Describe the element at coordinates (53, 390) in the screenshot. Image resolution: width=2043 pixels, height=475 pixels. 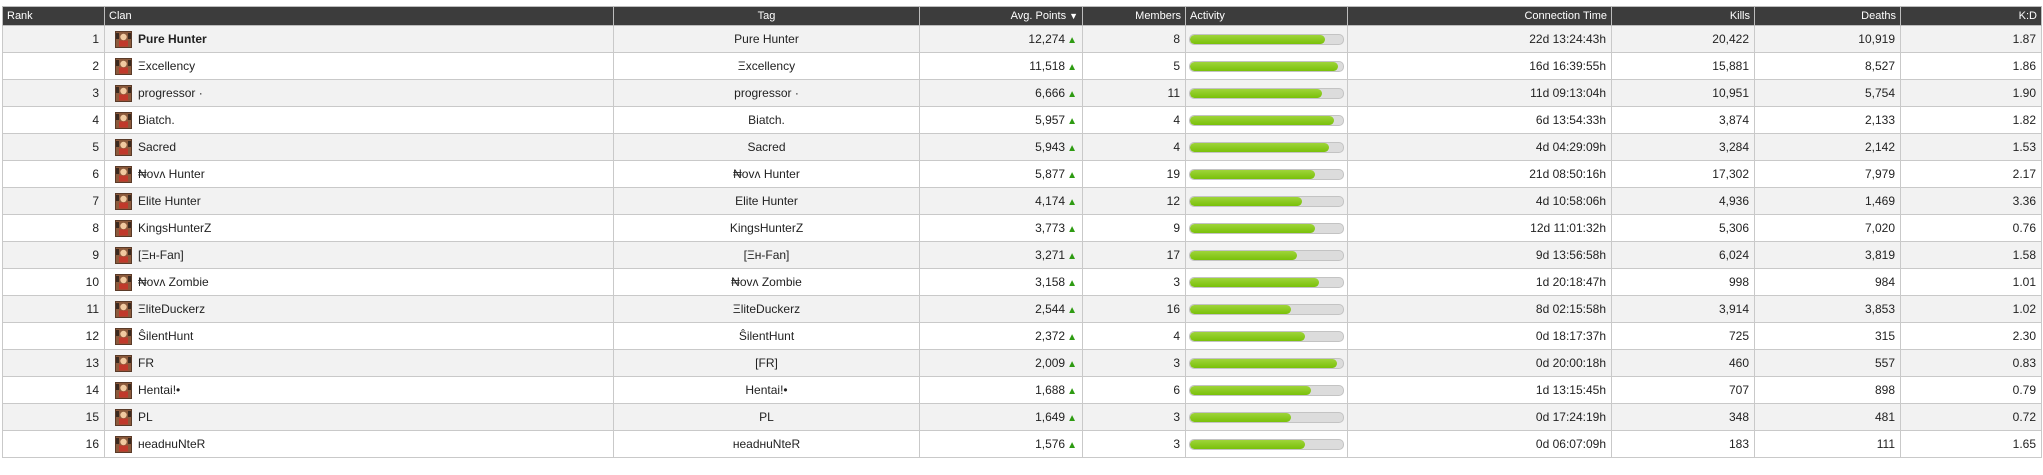
I see `rank-cell: 14` at that location.